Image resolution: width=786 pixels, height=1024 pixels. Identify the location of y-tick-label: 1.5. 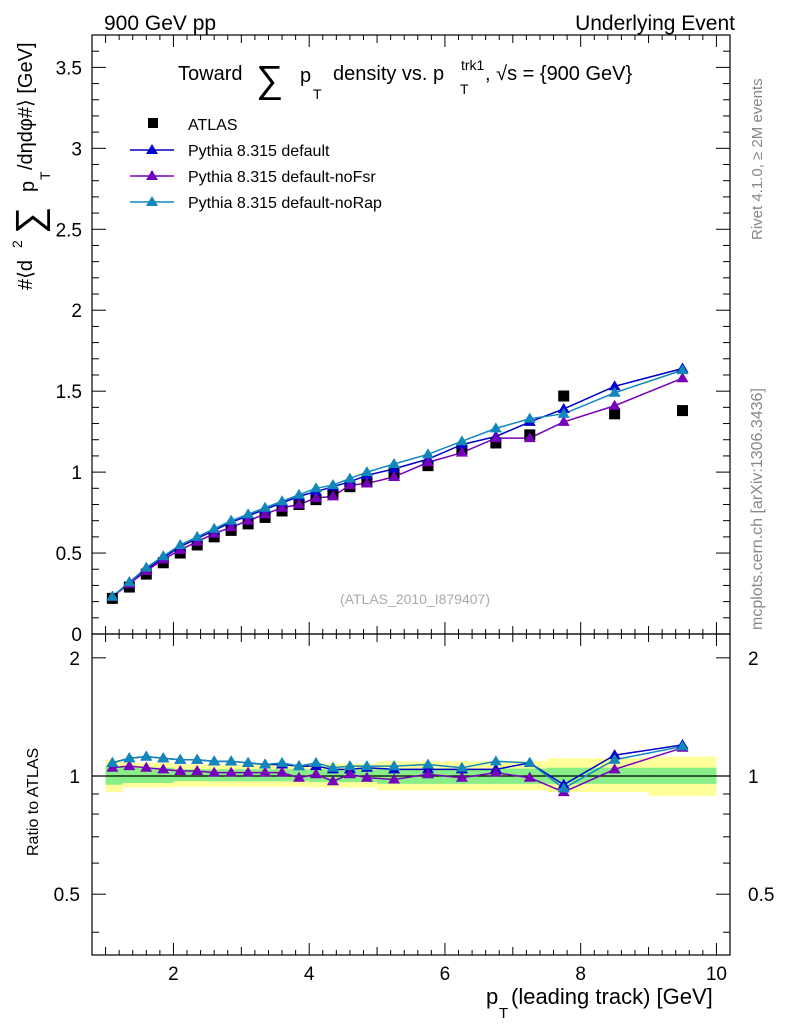
(69, 392).